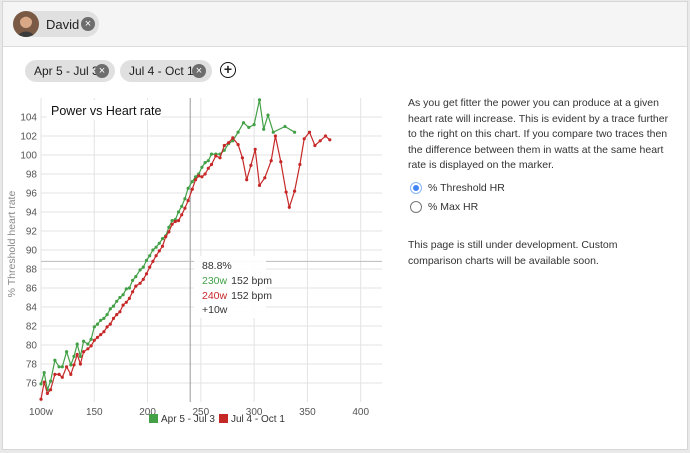 The width and height of the screenshot is (690, 453). I want to click on y-tick-label: 82, so click(32, 327).